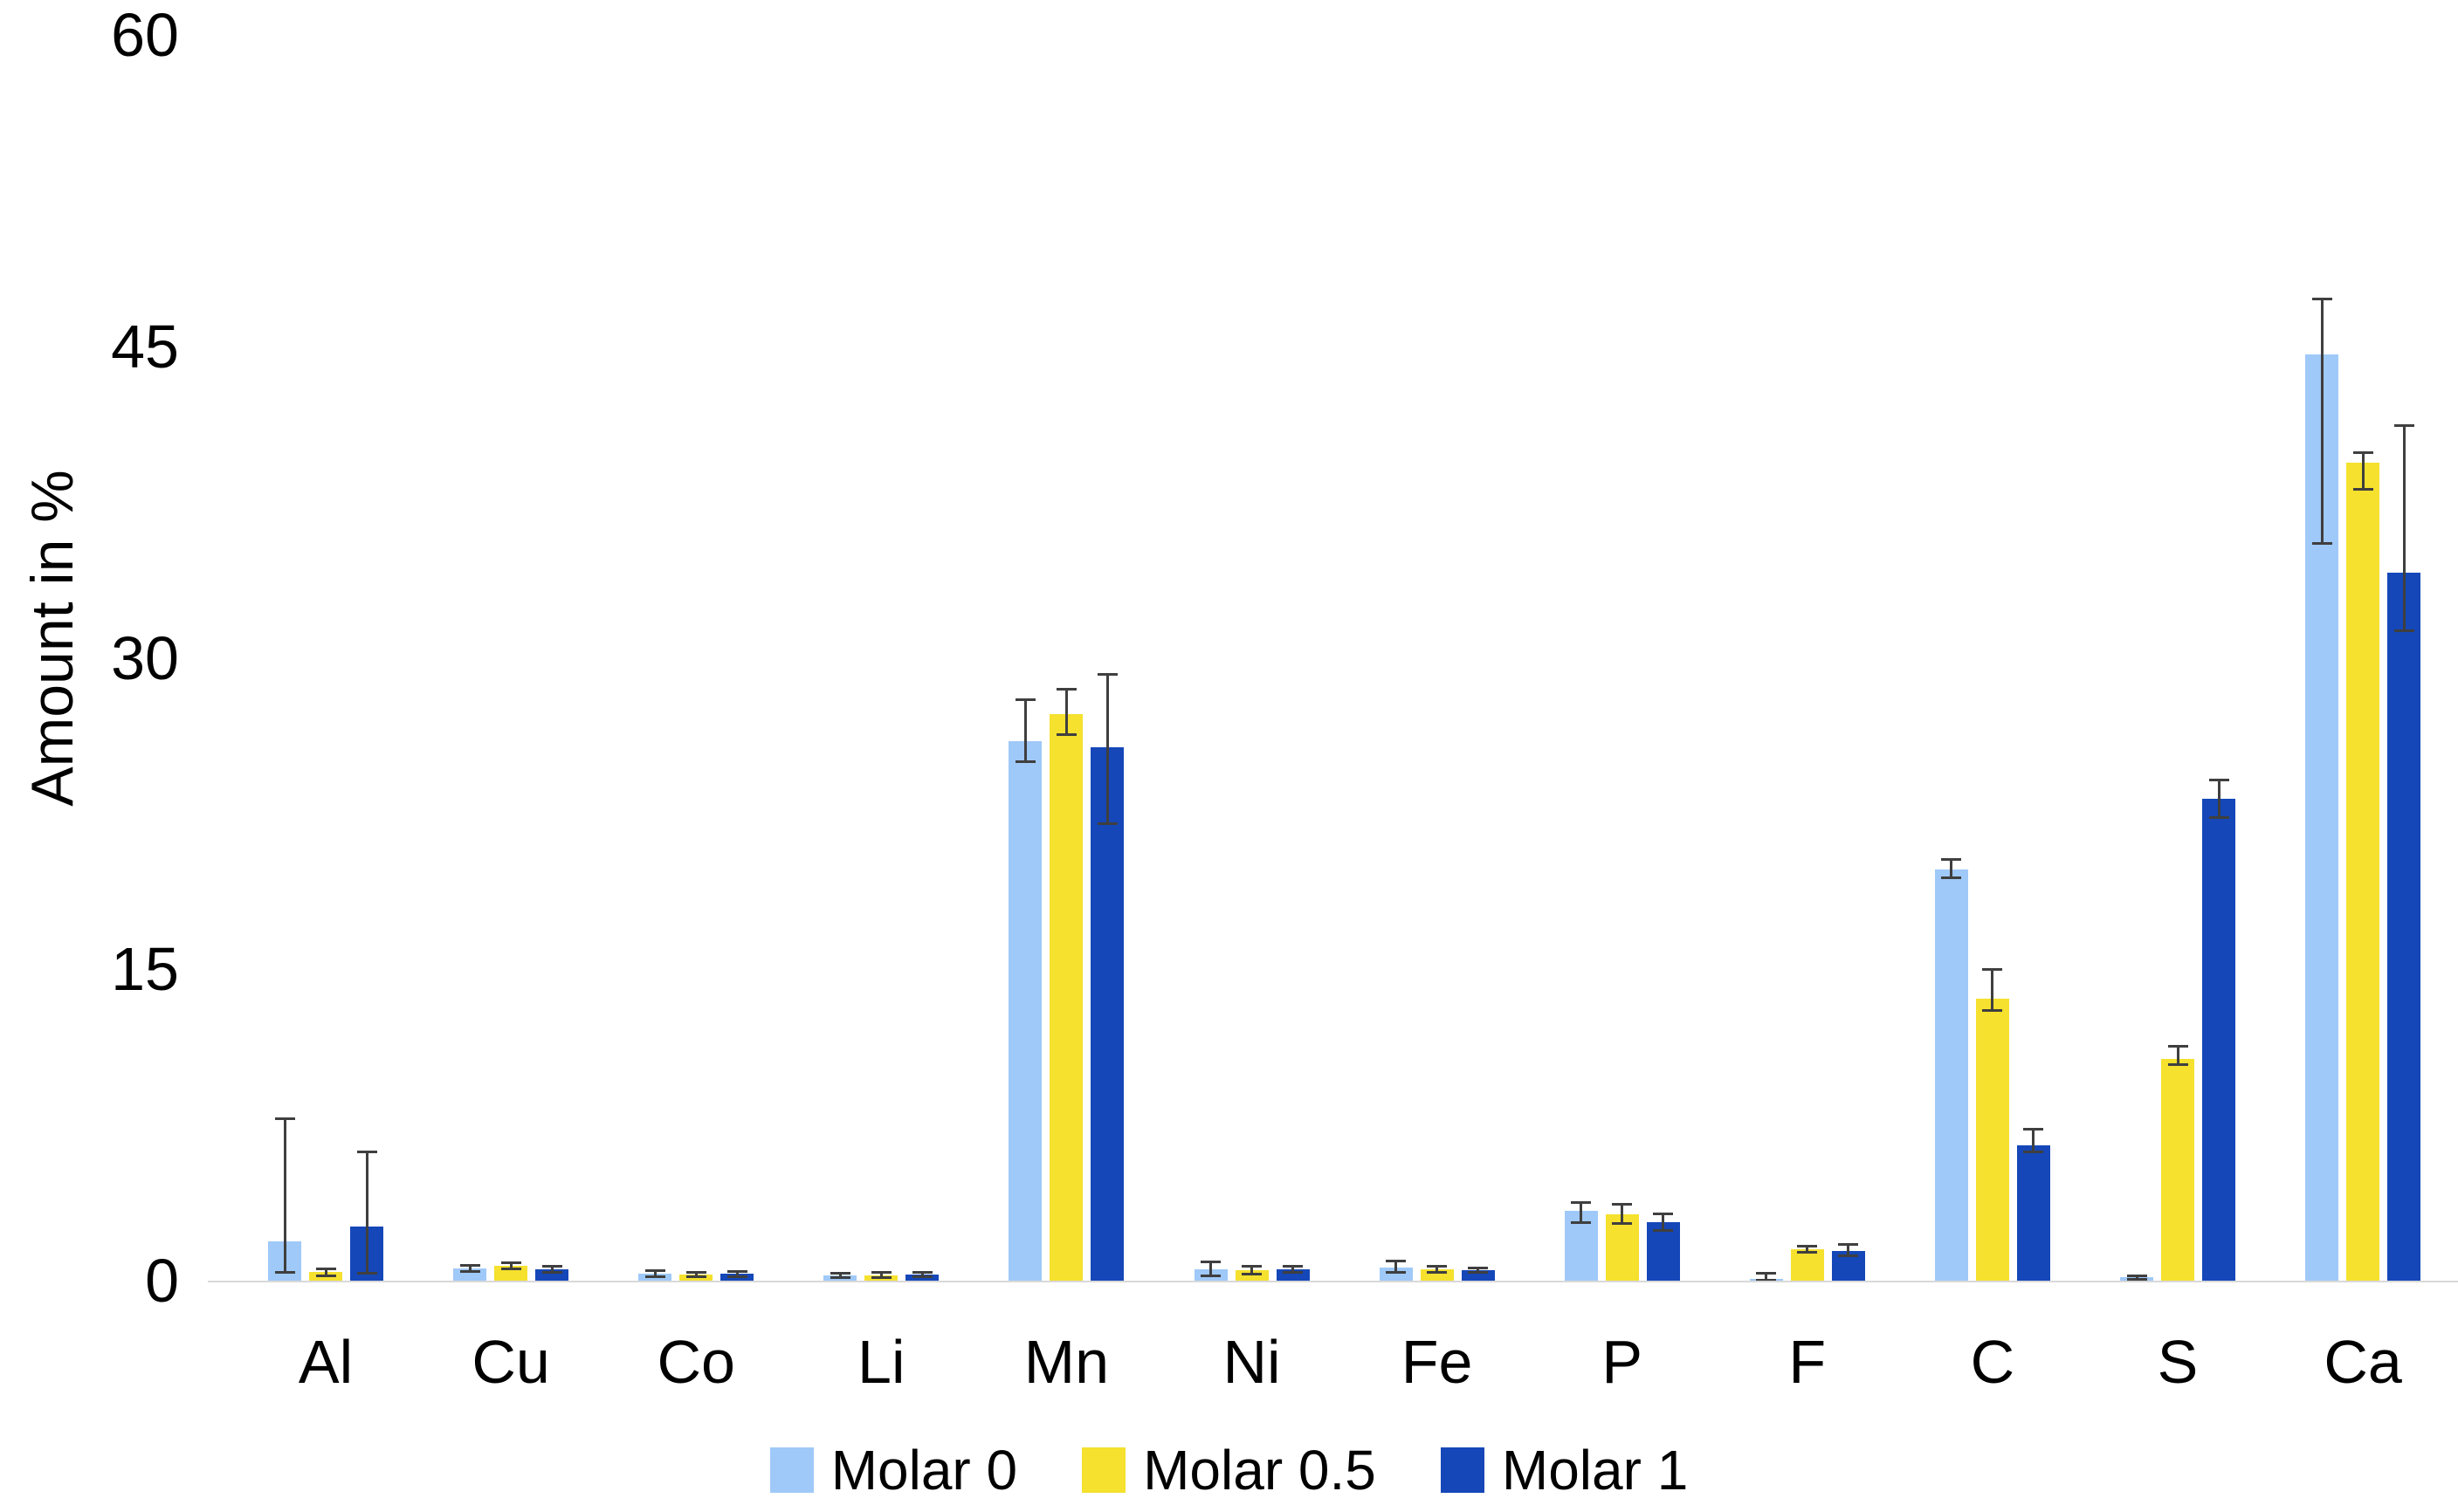  I want to click on x-axis-line, so click(1333, 1281).